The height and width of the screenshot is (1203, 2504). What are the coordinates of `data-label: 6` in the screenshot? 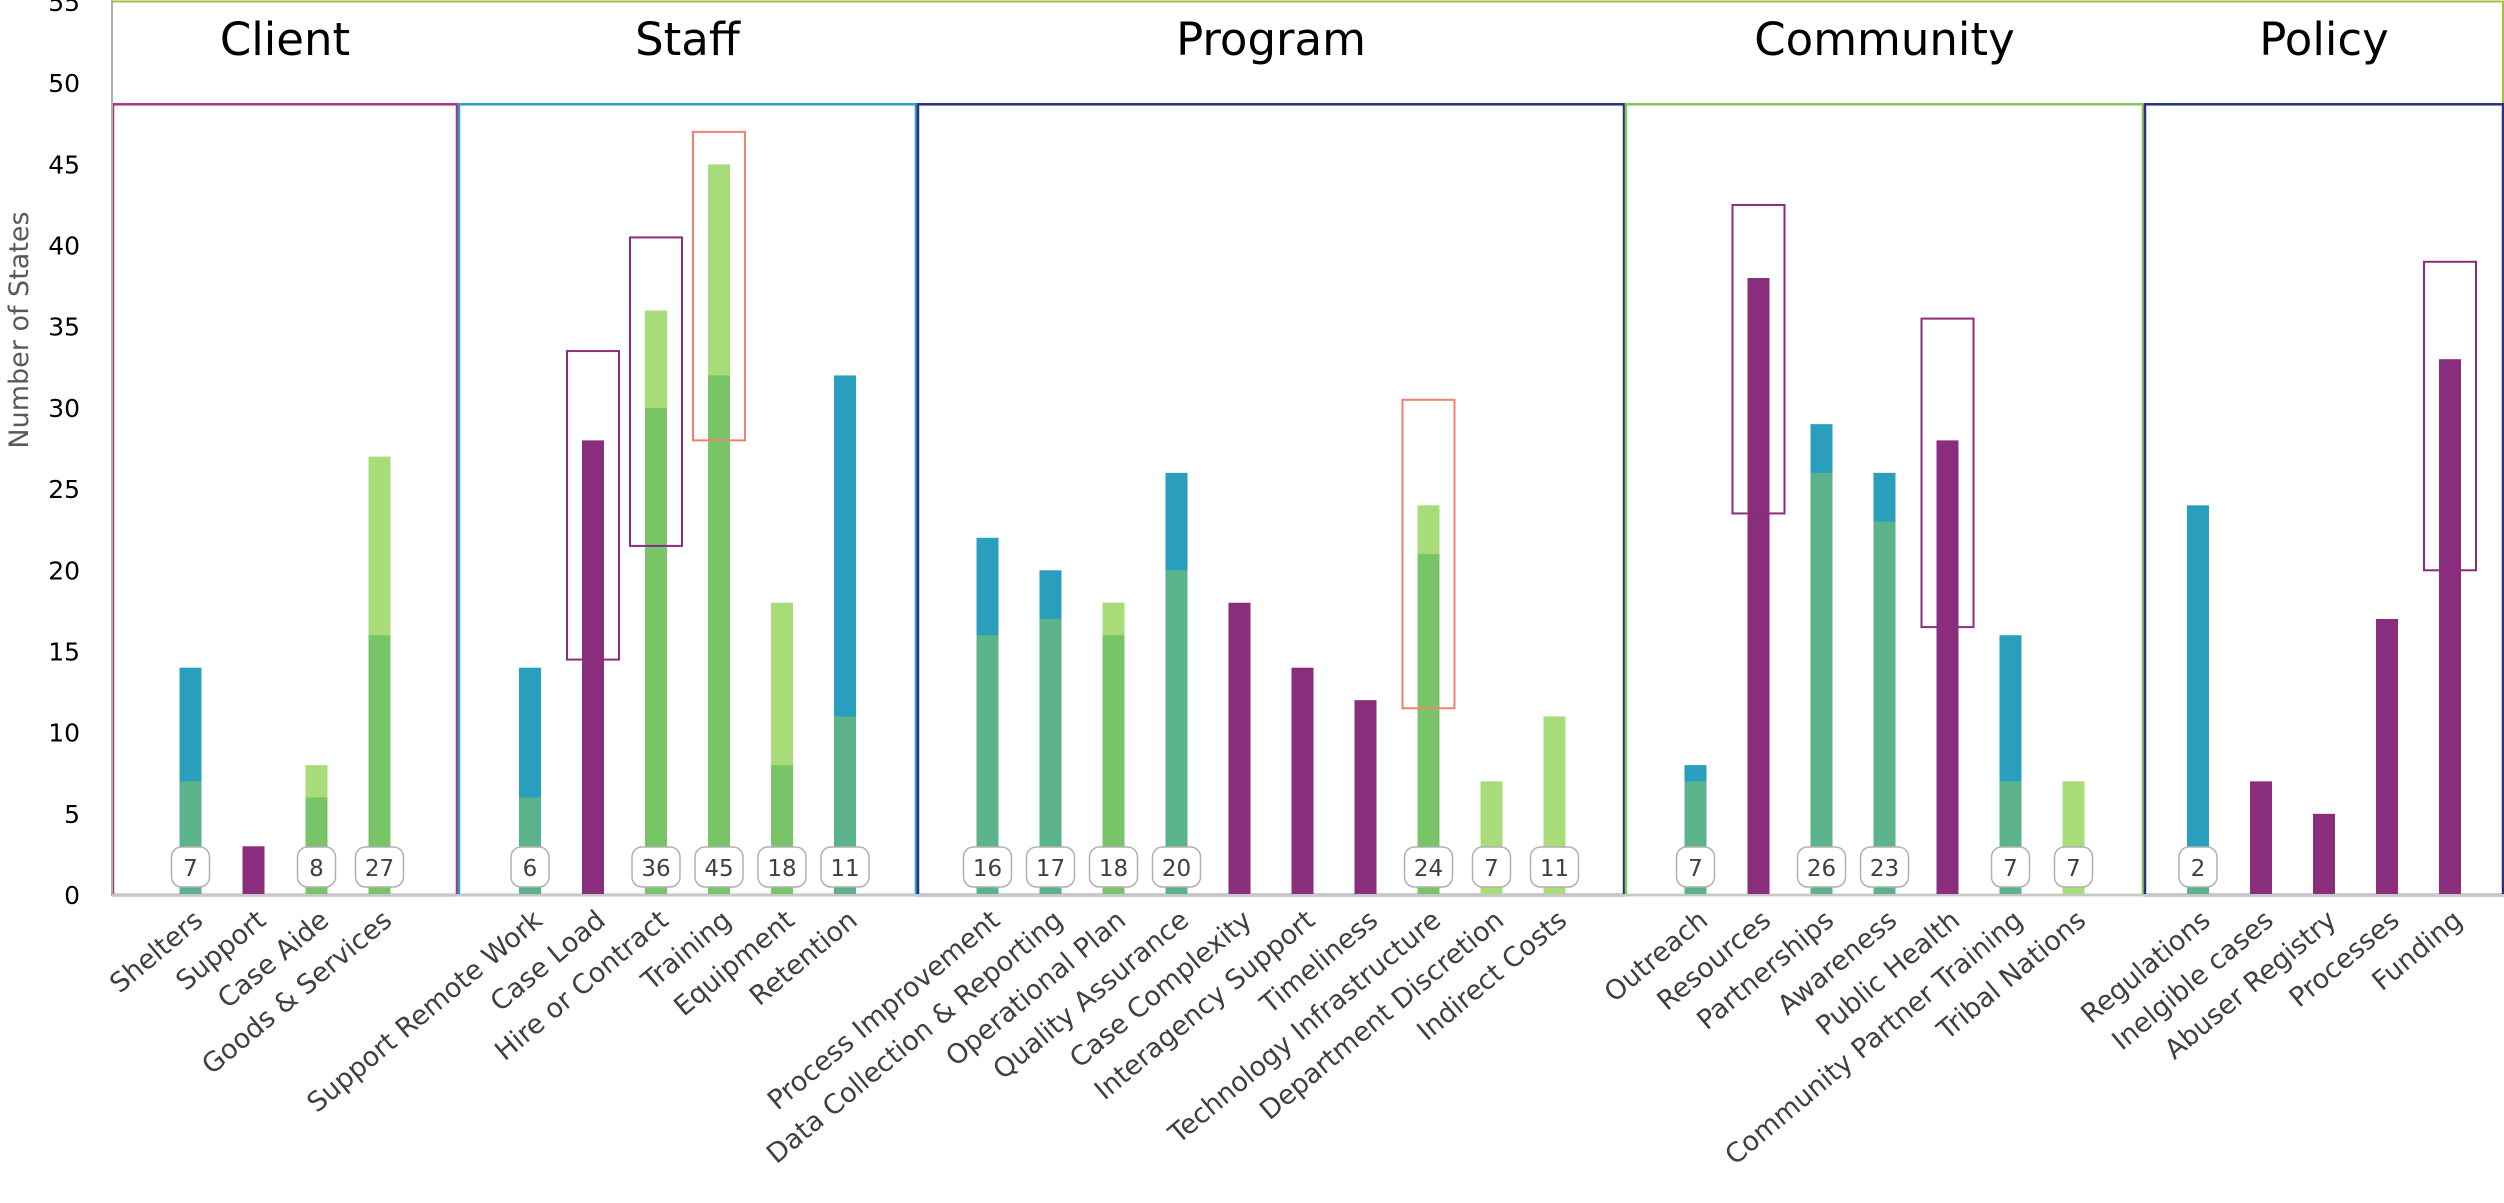 It's located at (530, 869).